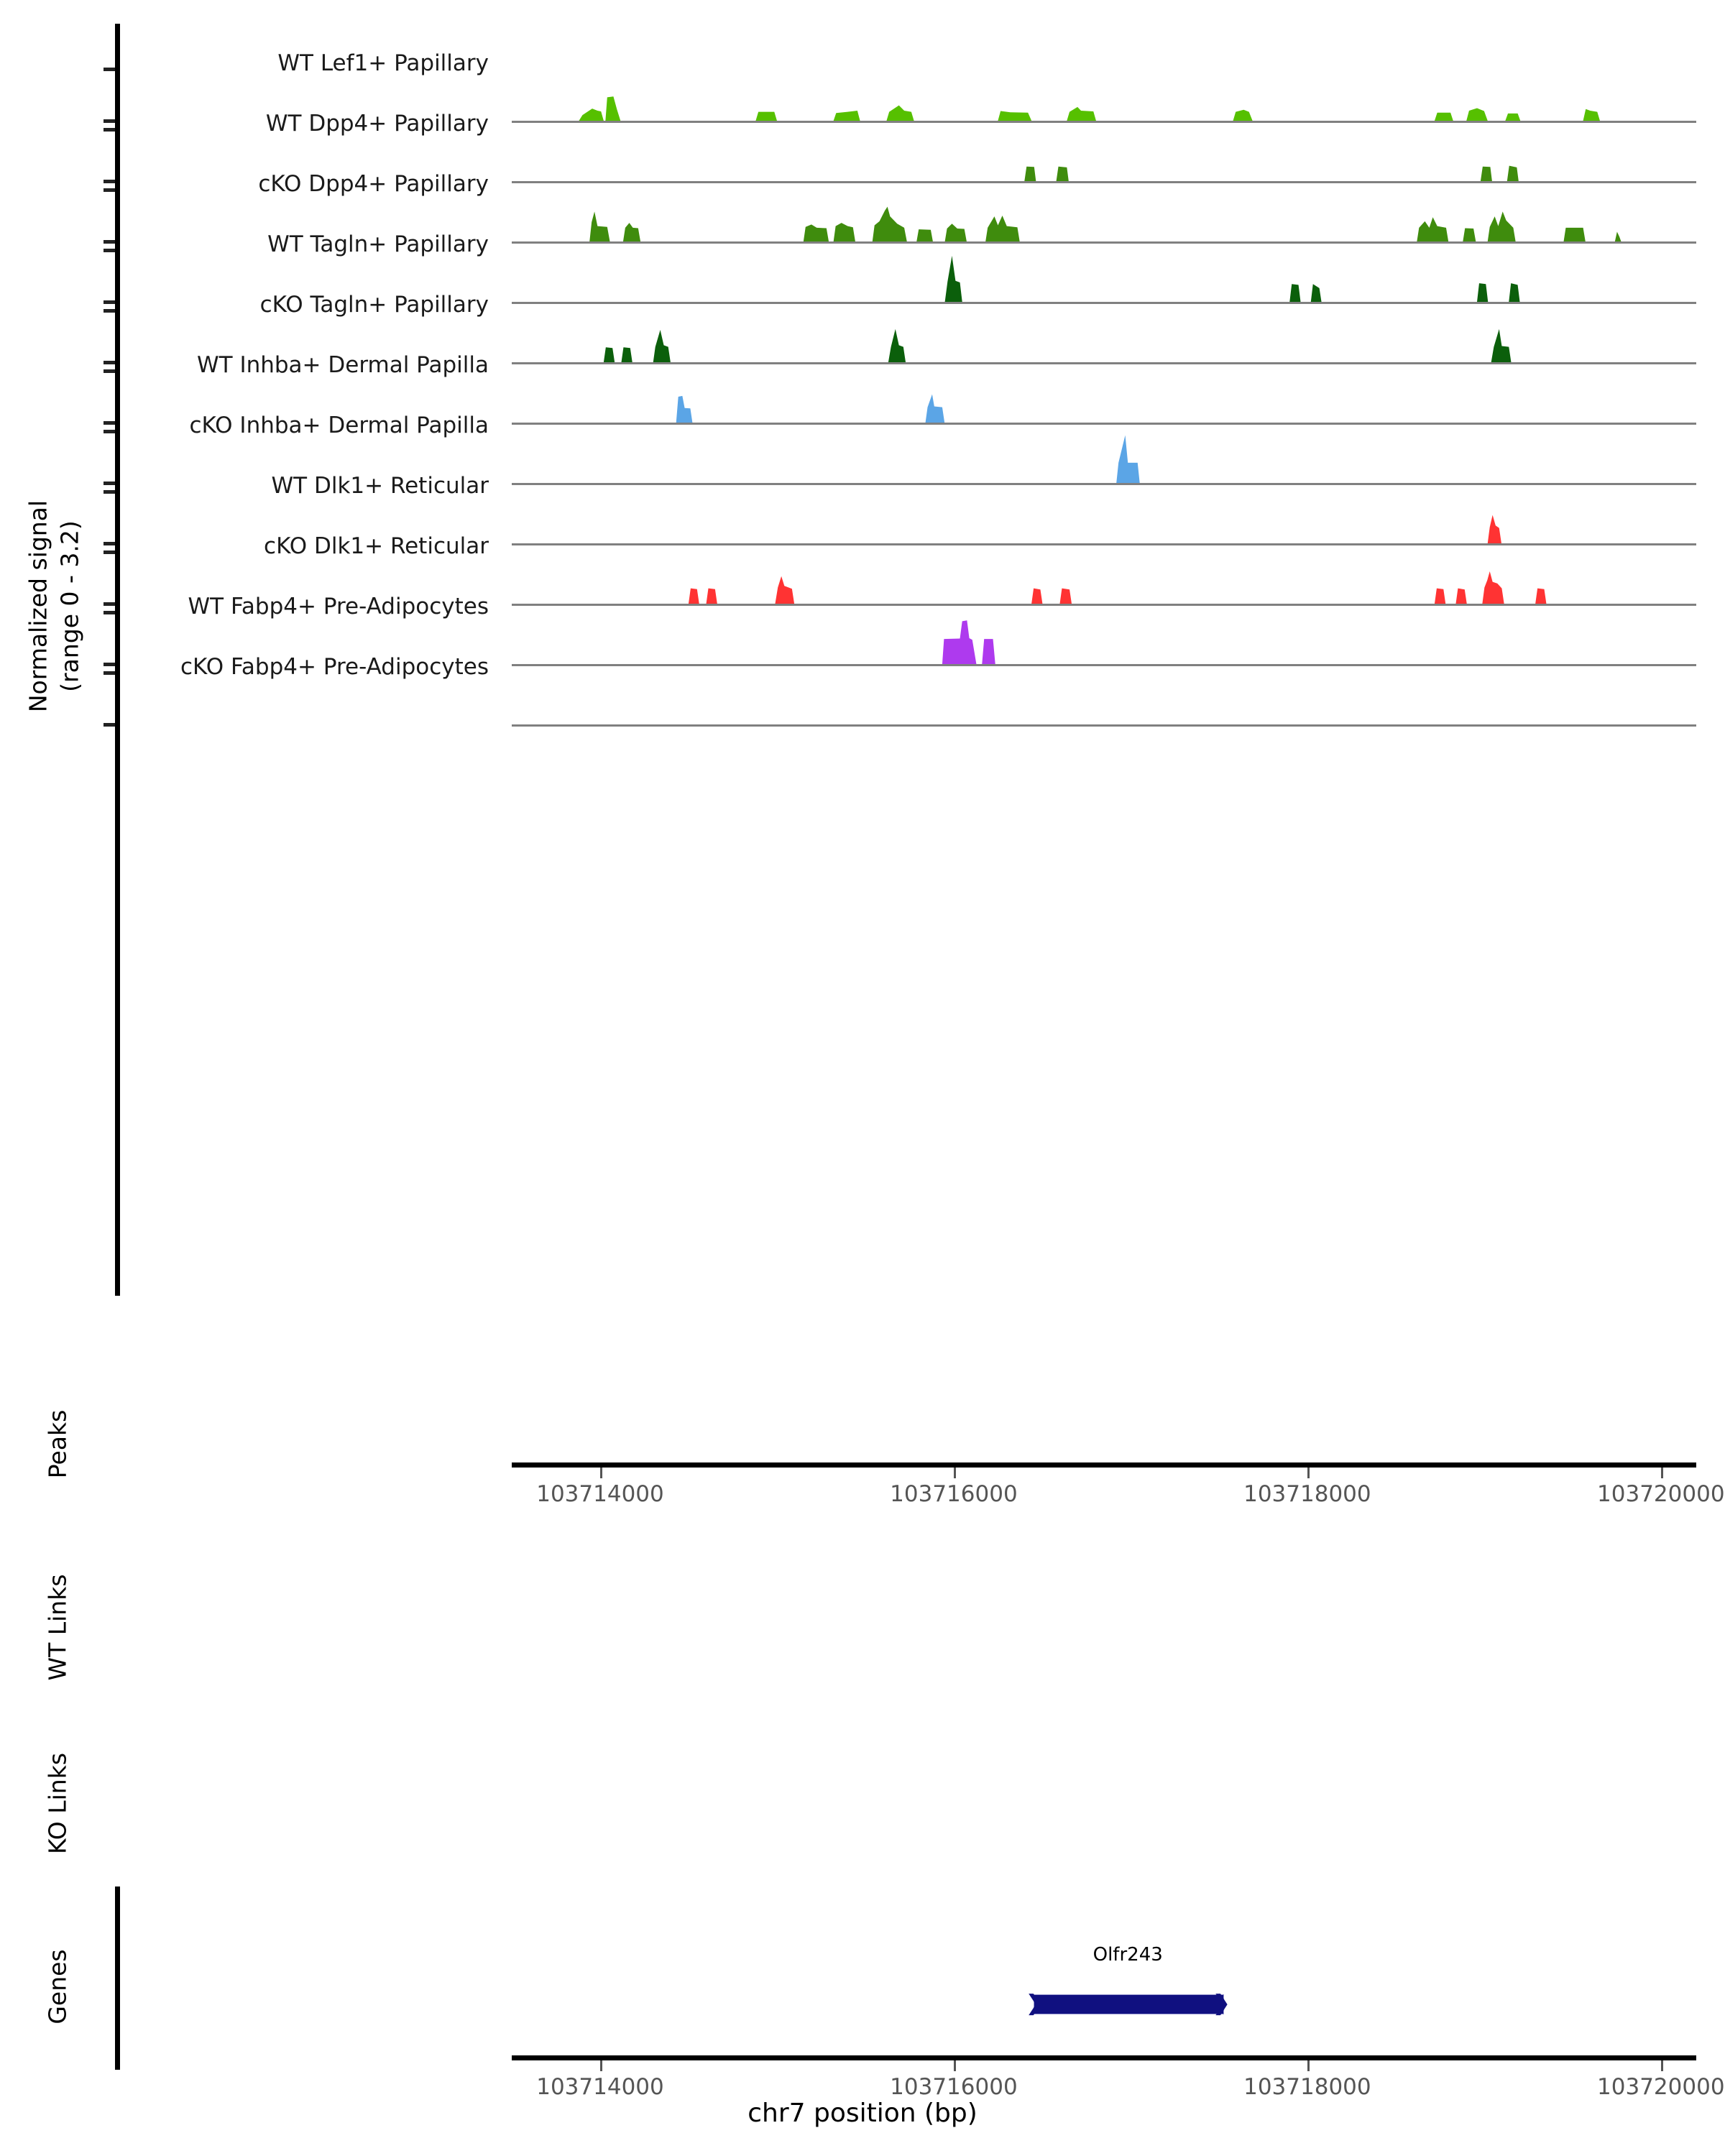 Image resolution: width=1725 pixels, height=2156 pixels. I want to click on signal-track-label: cKO Dlk1+ Reticular, so click(376, 546).